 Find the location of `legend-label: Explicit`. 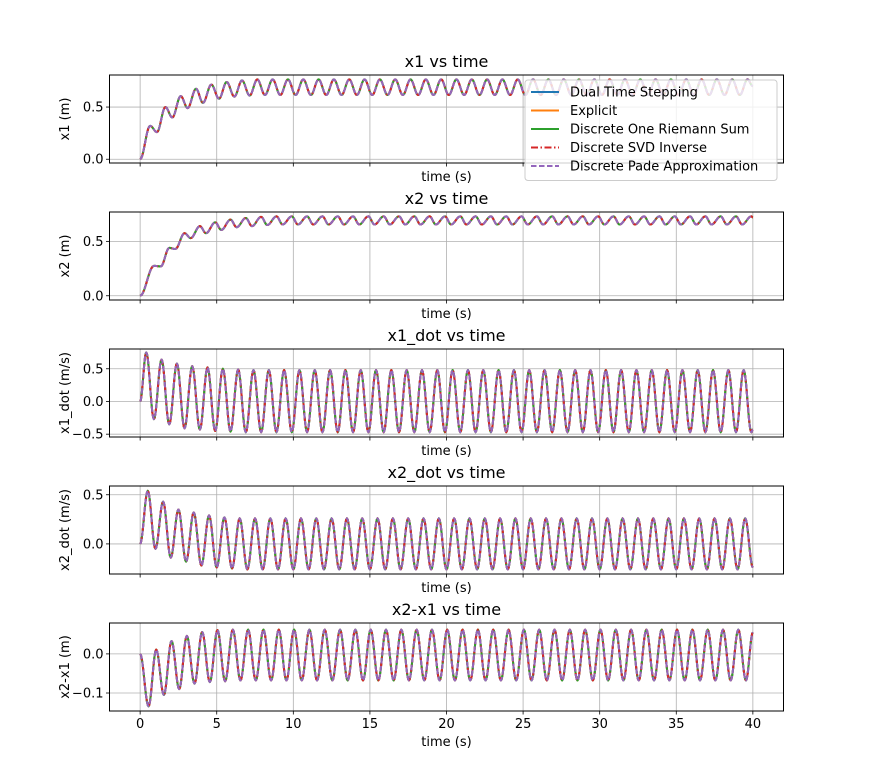

legend-label: Explicit is located at coordinates (593, 111).